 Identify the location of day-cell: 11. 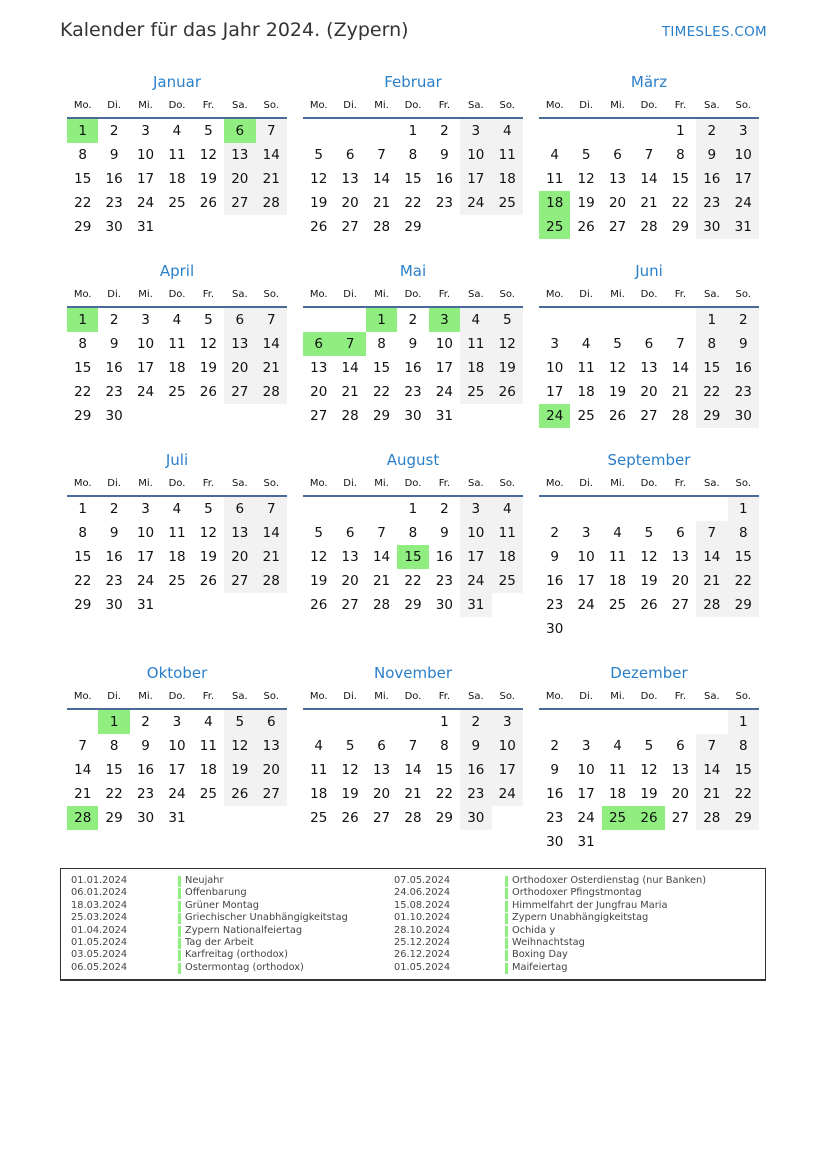
(617, 557).